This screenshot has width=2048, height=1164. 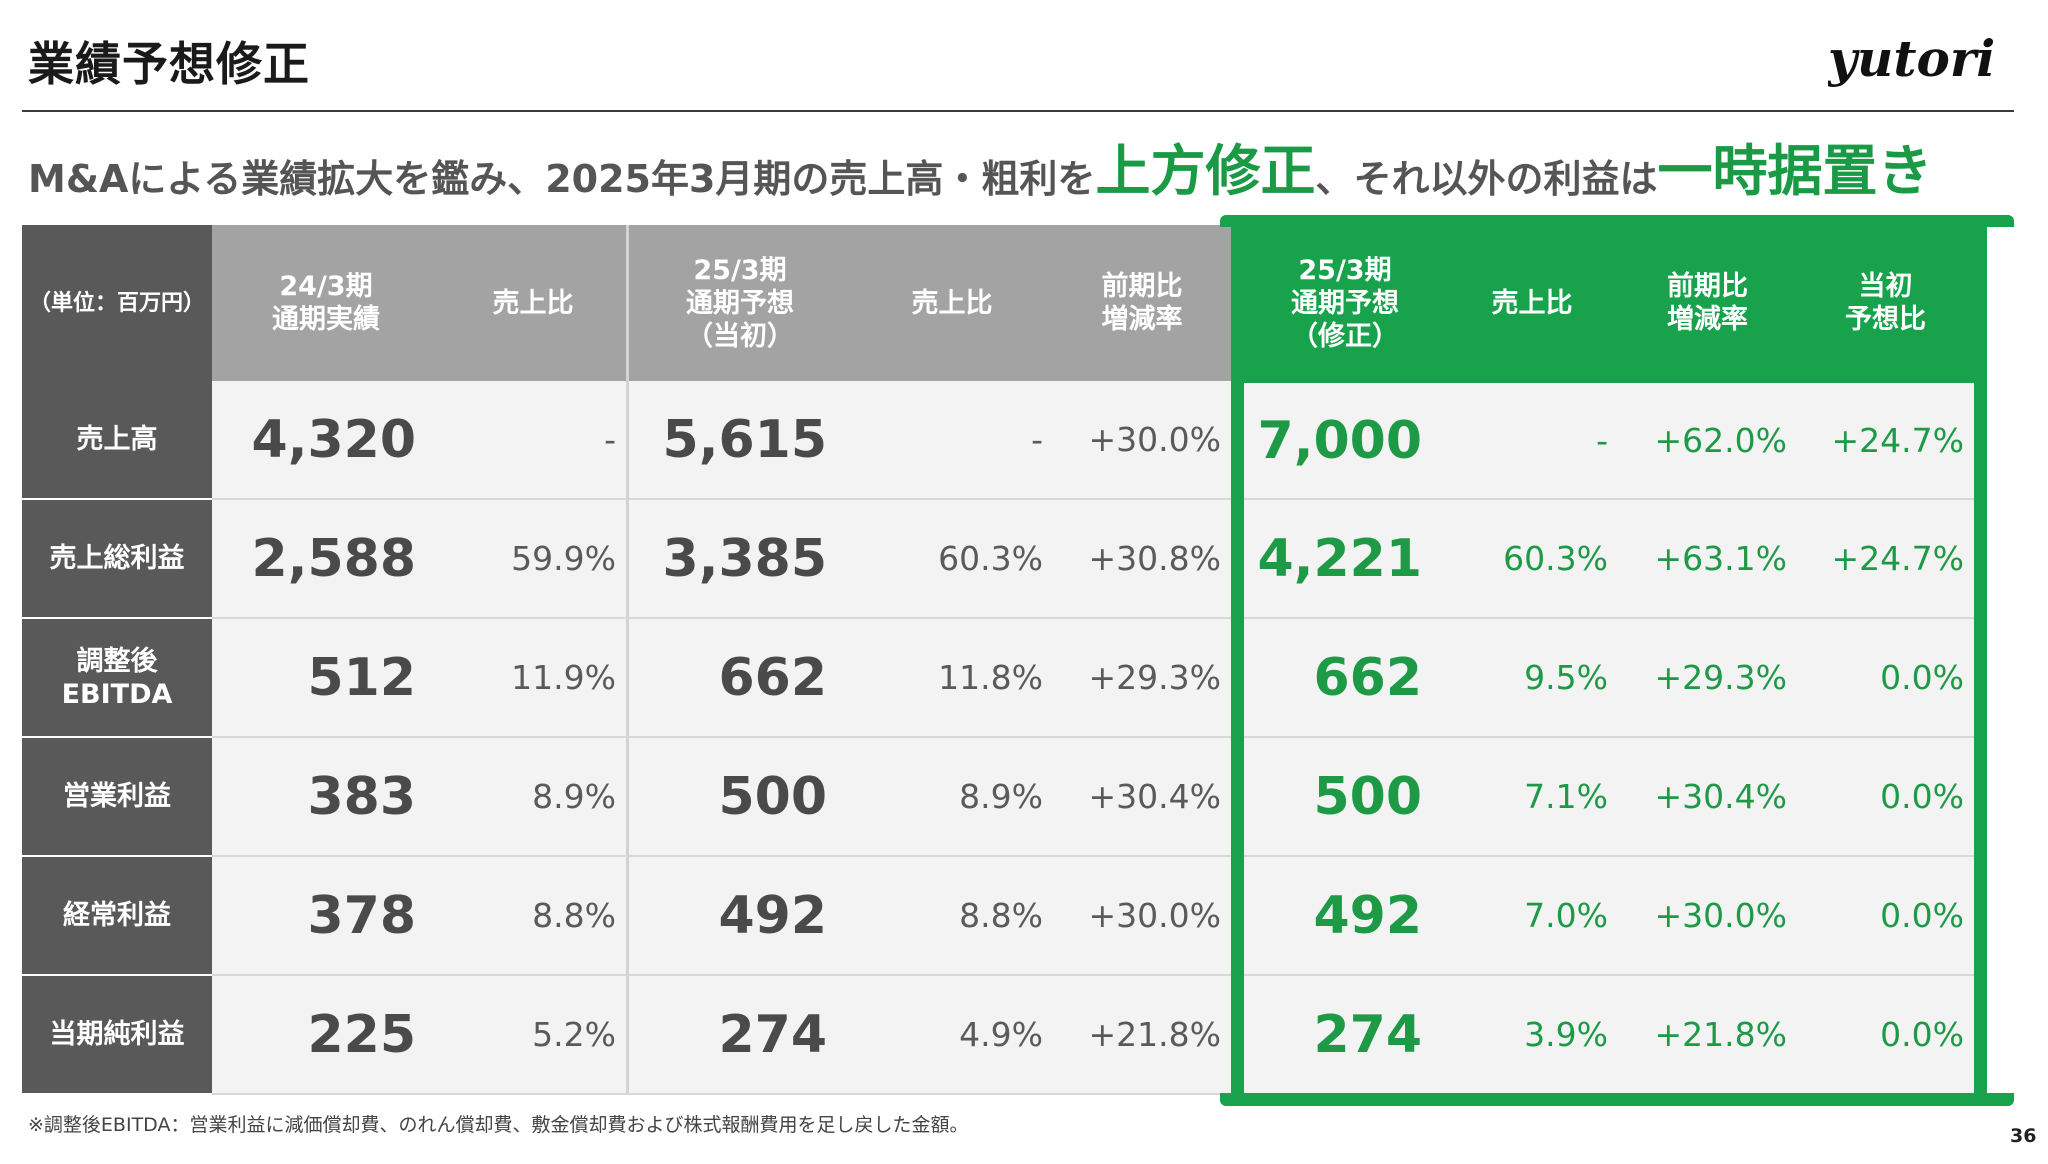 What do you see at coordinates (326, 303) in the screenshot?
I see `header-fy24-actual: 24/3期 通期実績` at bounding box center [326, 303].